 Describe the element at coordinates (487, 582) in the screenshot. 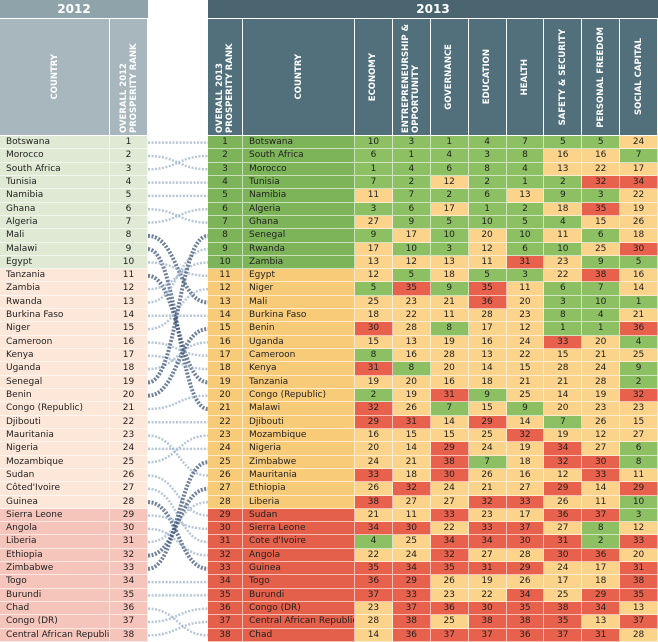

I see `score-cell: 19` at that location.